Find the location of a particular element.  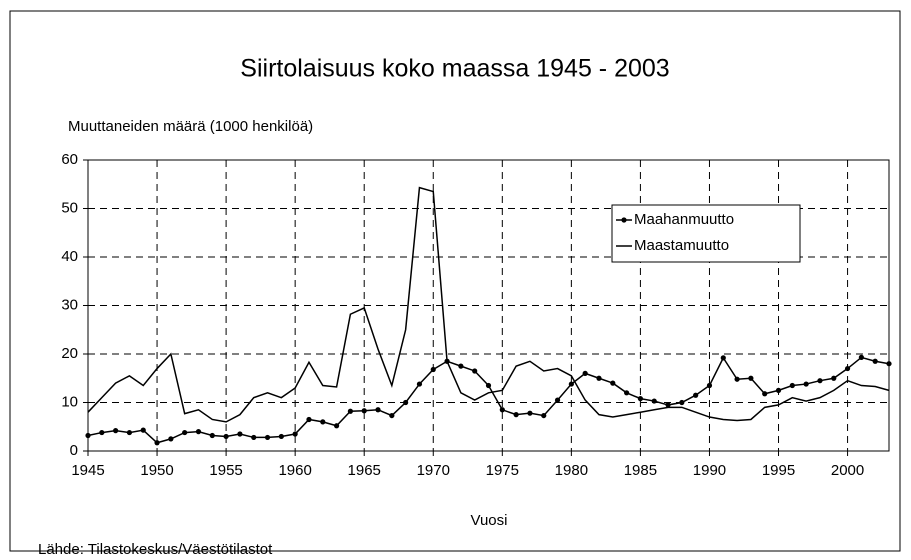

x-tick-label: 2000 is located at coordinates (847, 470).